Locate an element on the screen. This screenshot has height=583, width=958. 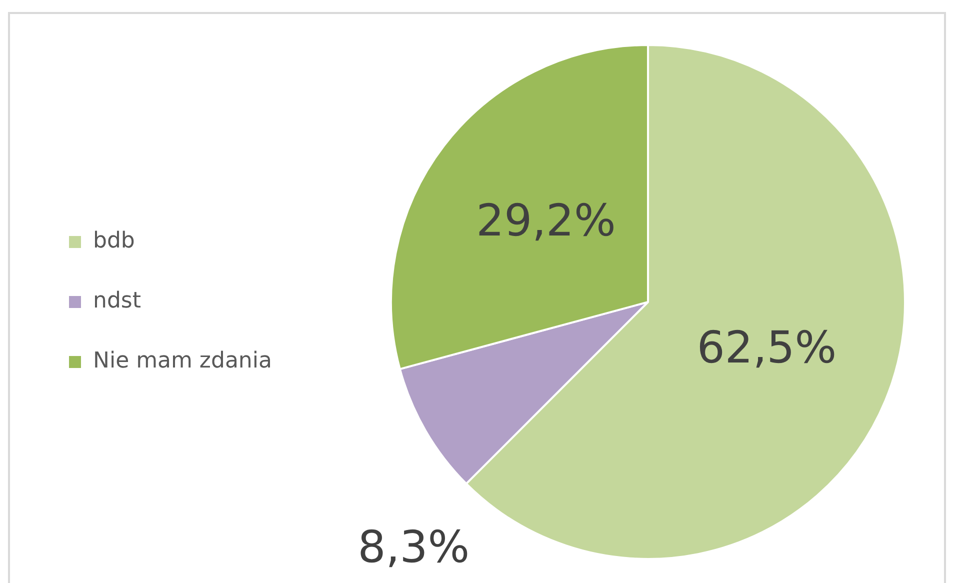
data-label: 8,3% is located at coordinates (414, 548).